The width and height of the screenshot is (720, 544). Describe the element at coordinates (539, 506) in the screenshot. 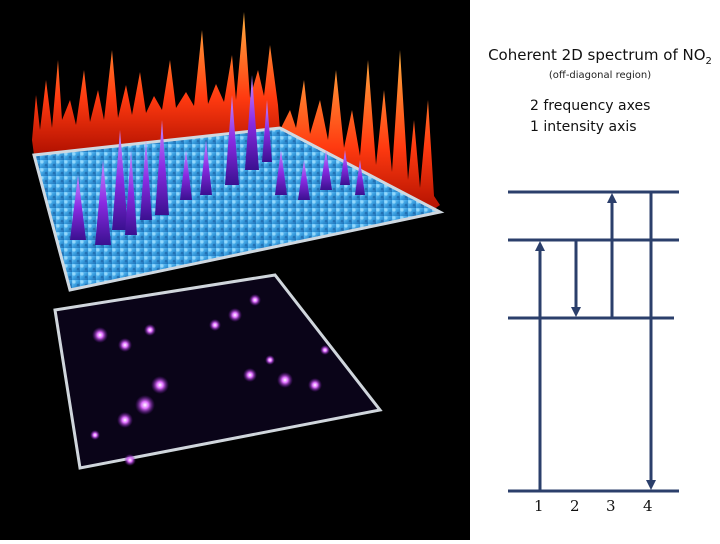

I see `transition-label-1: 1` at that location.